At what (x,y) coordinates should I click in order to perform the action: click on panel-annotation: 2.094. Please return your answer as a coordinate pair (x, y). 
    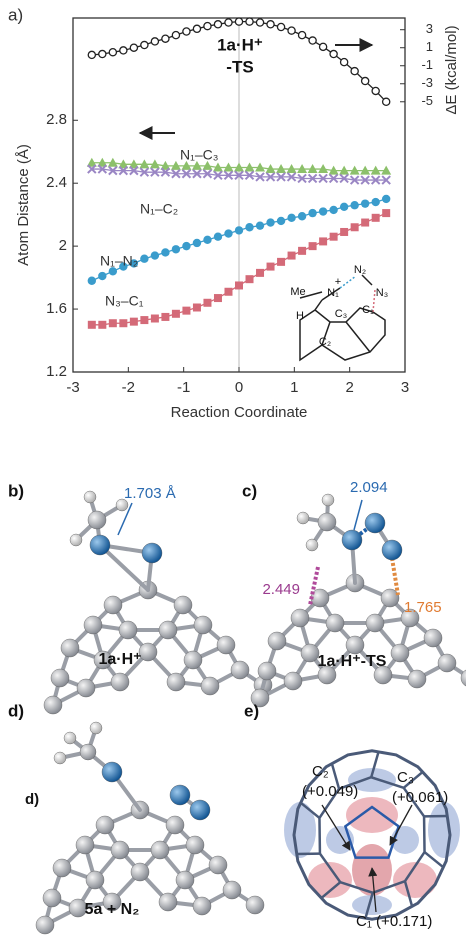
    Looking at the image, I should click on (369, 487).